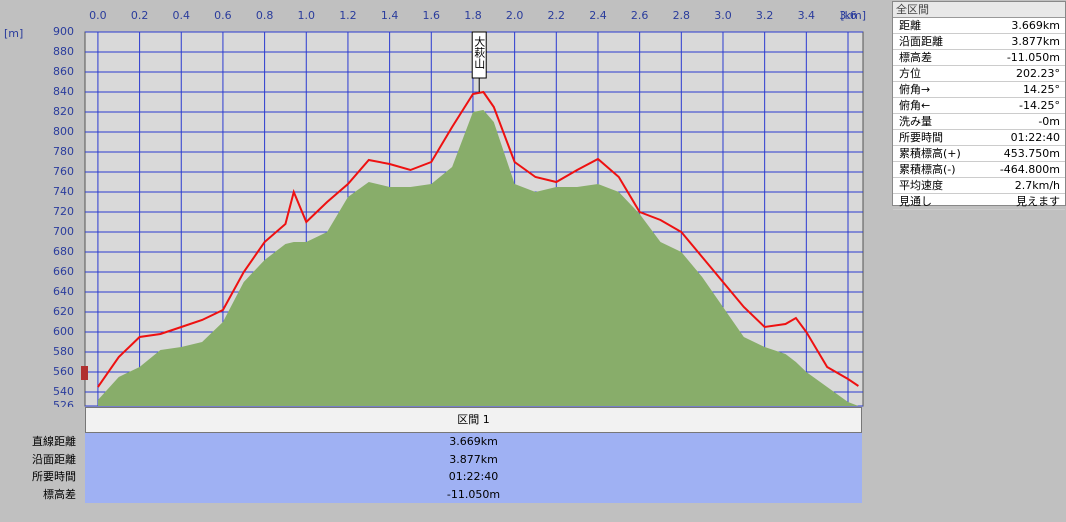 The image size is (1066, 522). What do you see at coordinates (473, 494) in the screenshot?
I see `section-value: -11.050m` at bounding box center [473, 494].